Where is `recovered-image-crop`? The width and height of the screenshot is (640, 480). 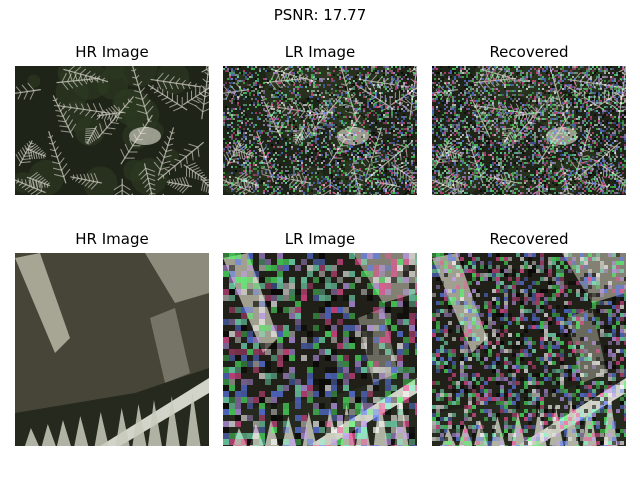 recovered-image-crop is located at coordinates (529, 349).